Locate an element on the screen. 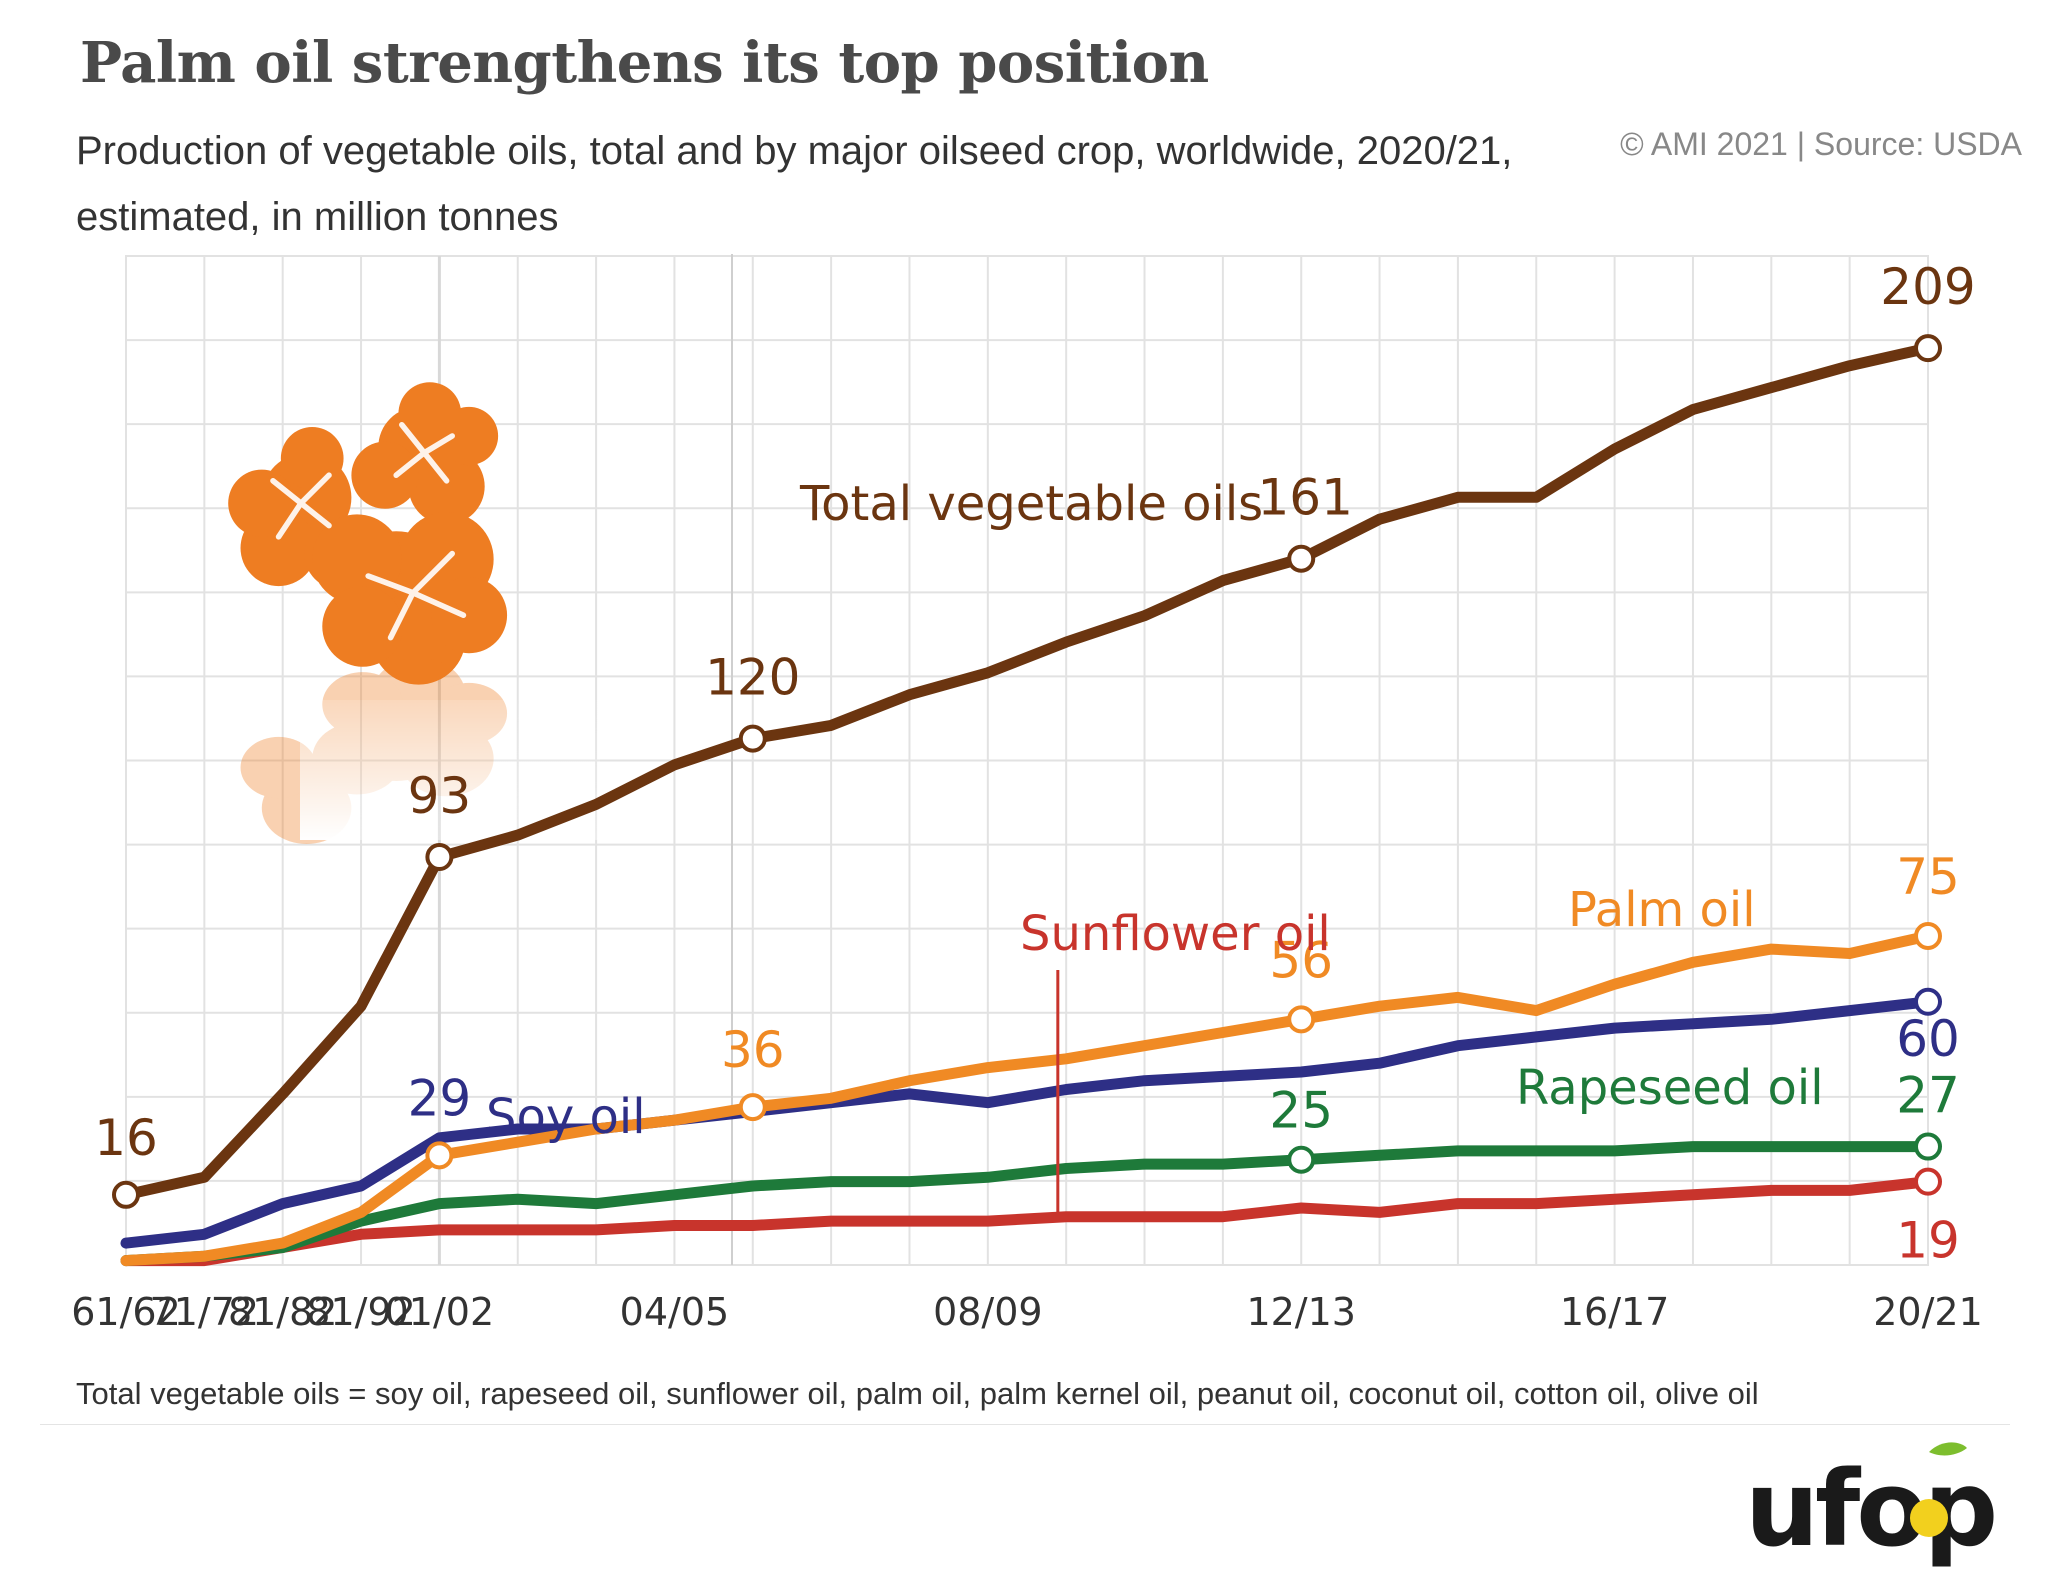 This screenshot has height=1584, width=2048. ufop-logo-icon: ufop is located at coordinates (1871, 1506).